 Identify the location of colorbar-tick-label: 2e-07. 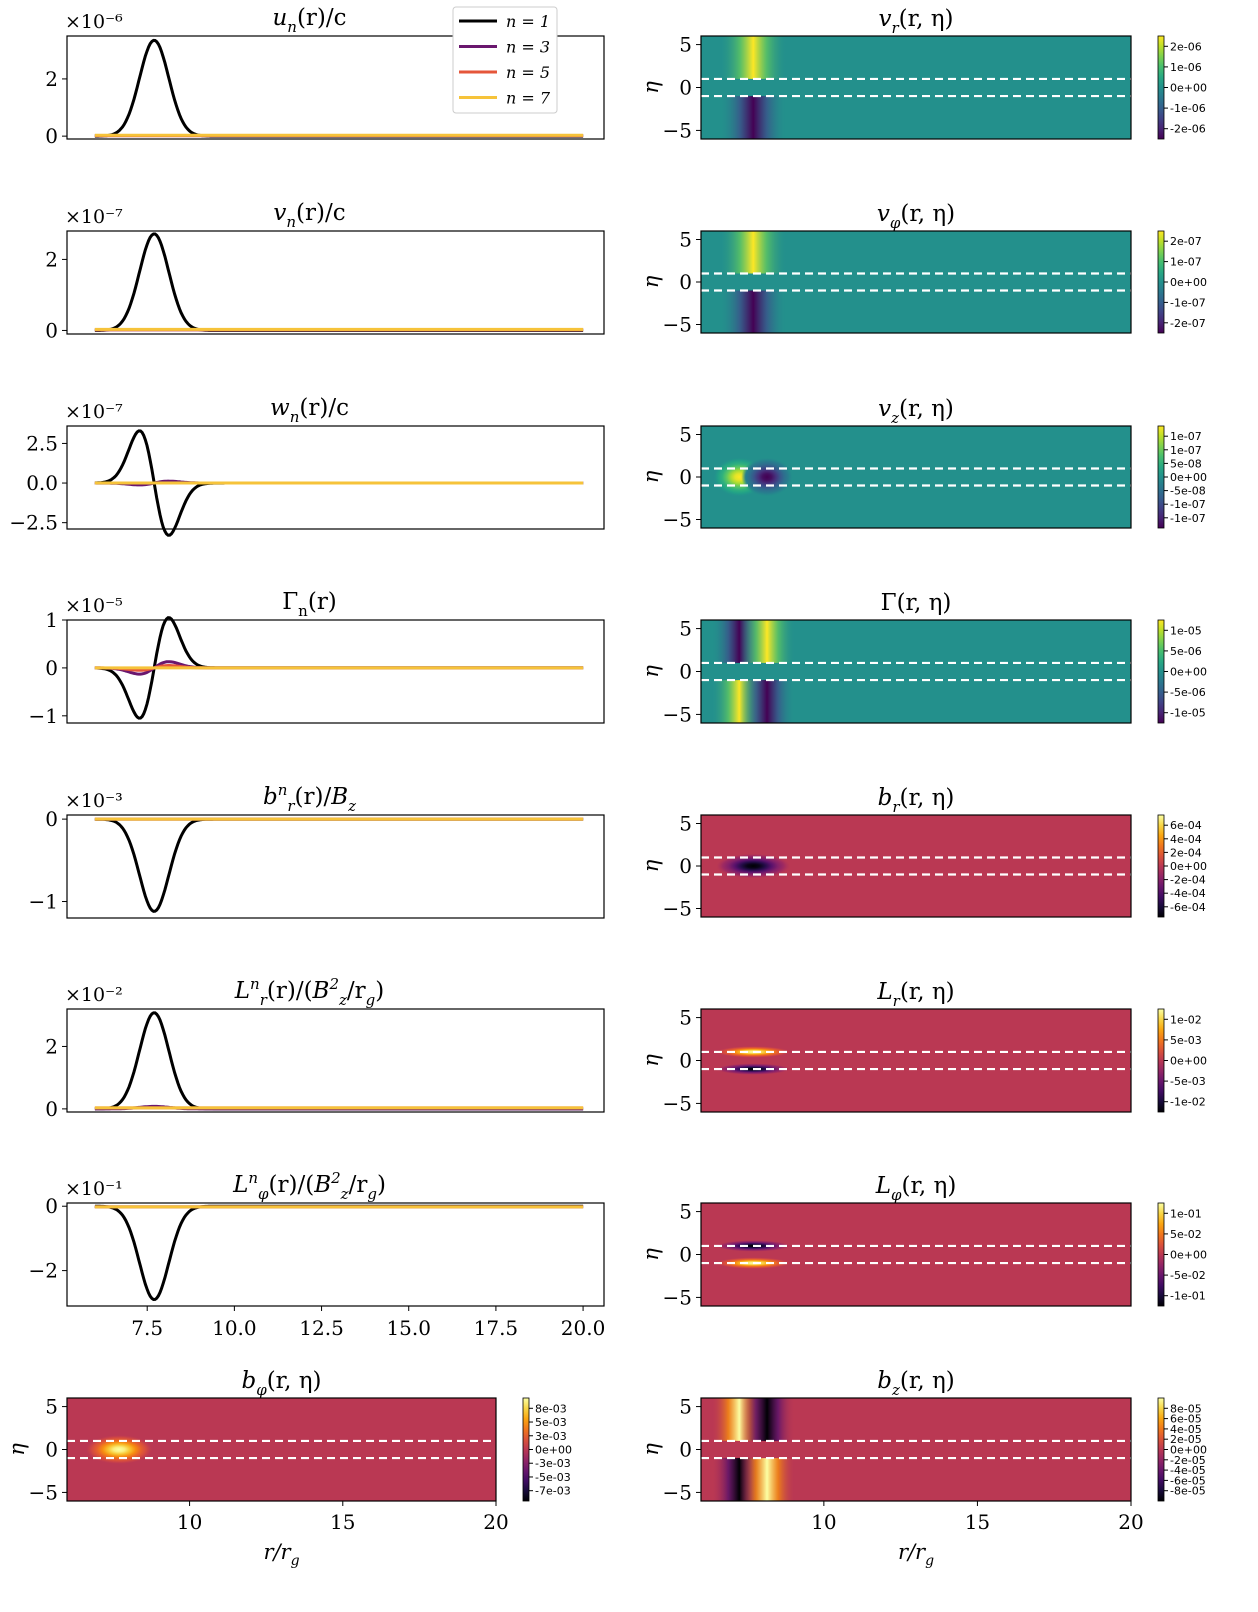
(1186, 241).